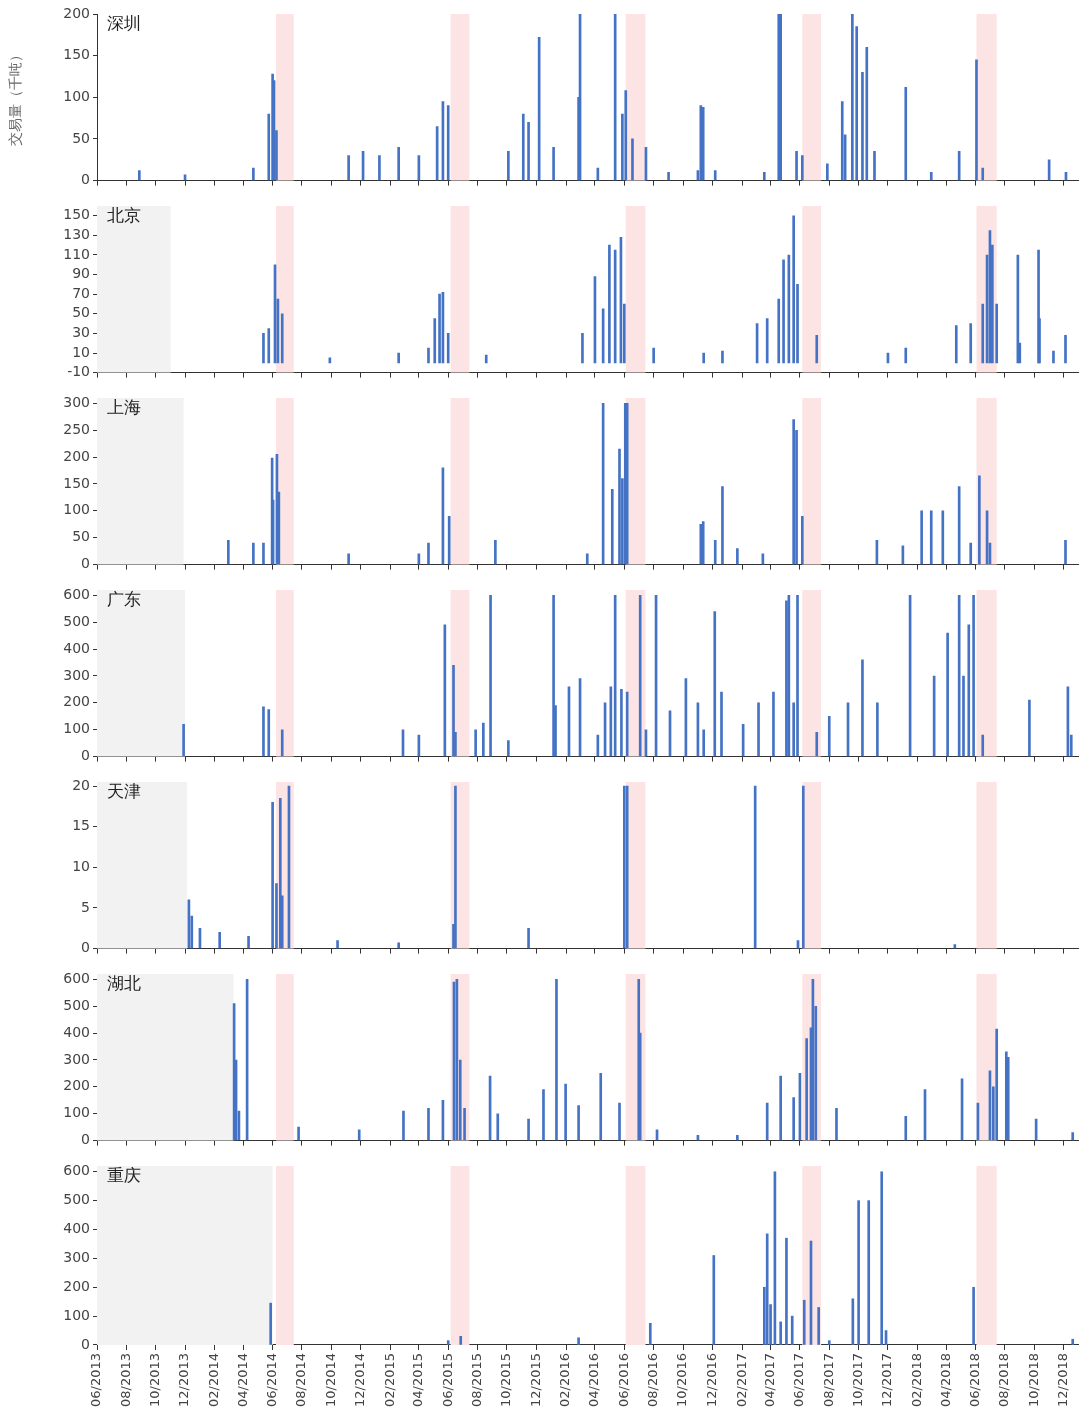  I want to click on x-tick-label: 06/2016, so click(623, 1380).